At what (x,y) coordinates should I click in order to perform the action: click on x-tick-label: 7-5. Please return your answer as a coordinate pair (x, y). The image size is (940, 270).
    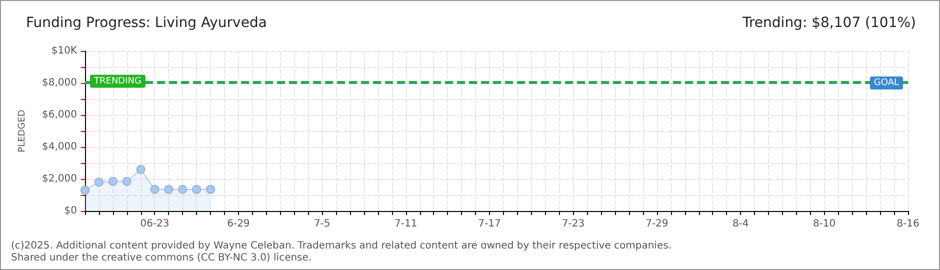
    Looking at the image, I should click on (322, 224).